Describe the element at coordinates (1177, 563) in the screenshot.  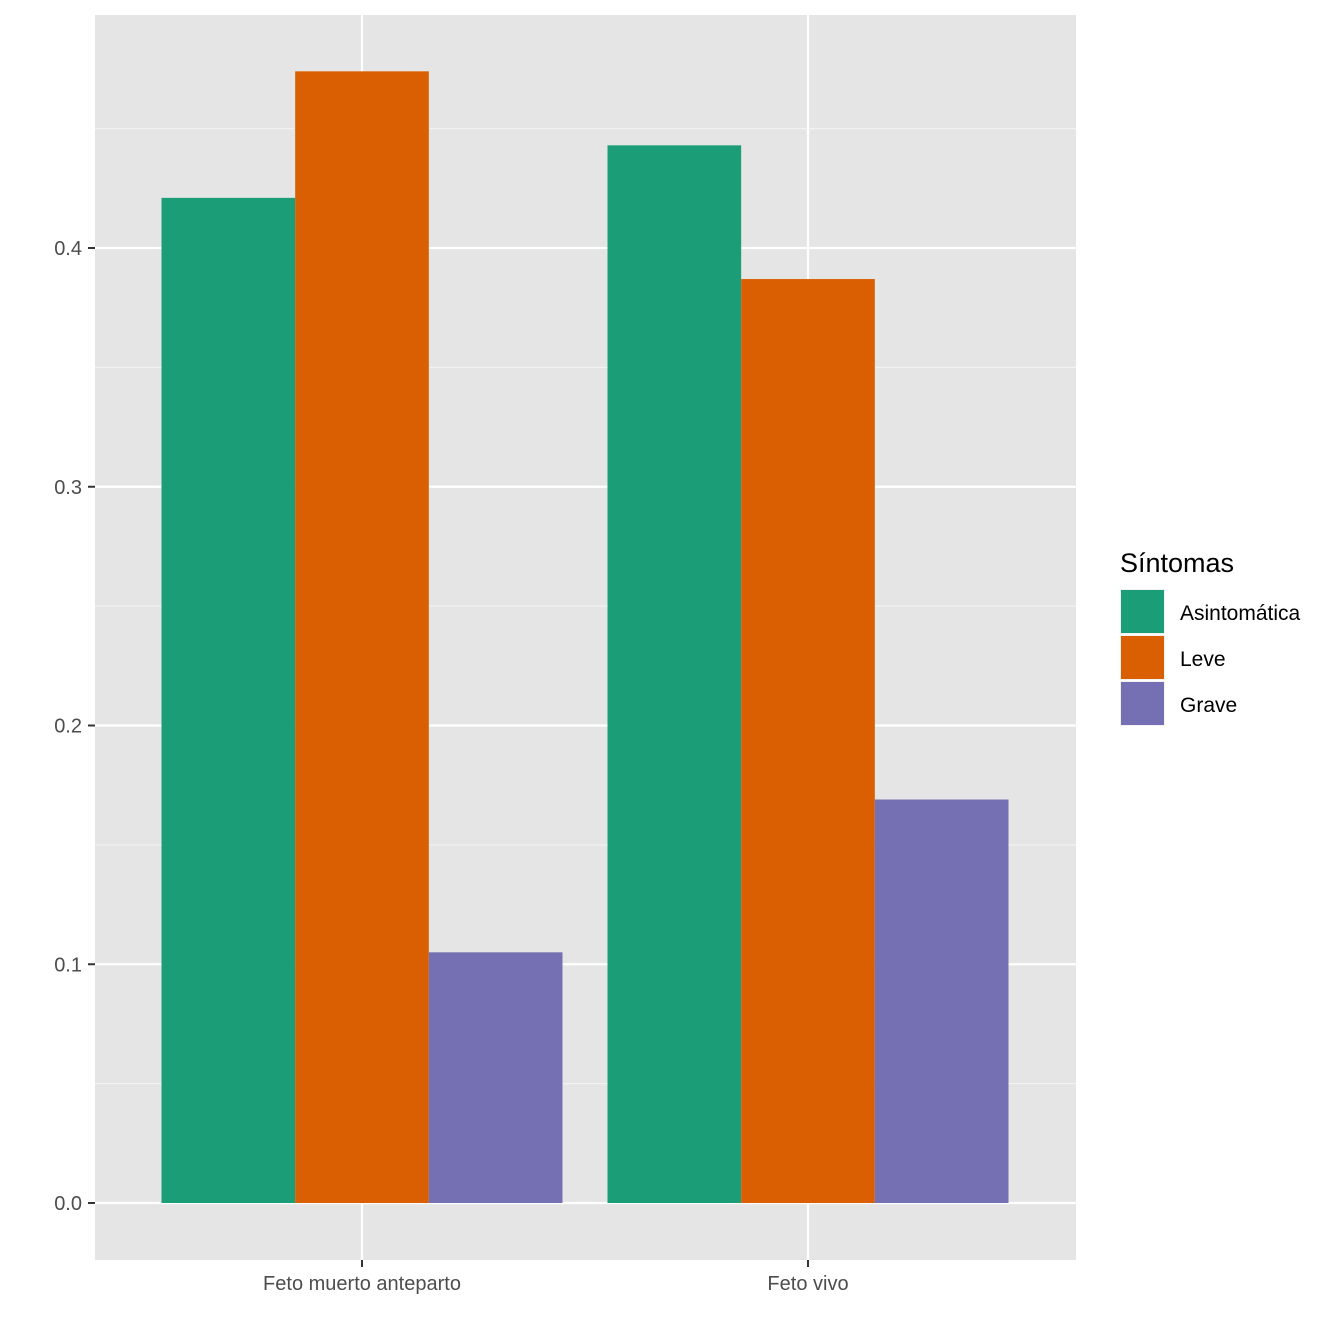
I see `legend-title: Síntomas` at that location.